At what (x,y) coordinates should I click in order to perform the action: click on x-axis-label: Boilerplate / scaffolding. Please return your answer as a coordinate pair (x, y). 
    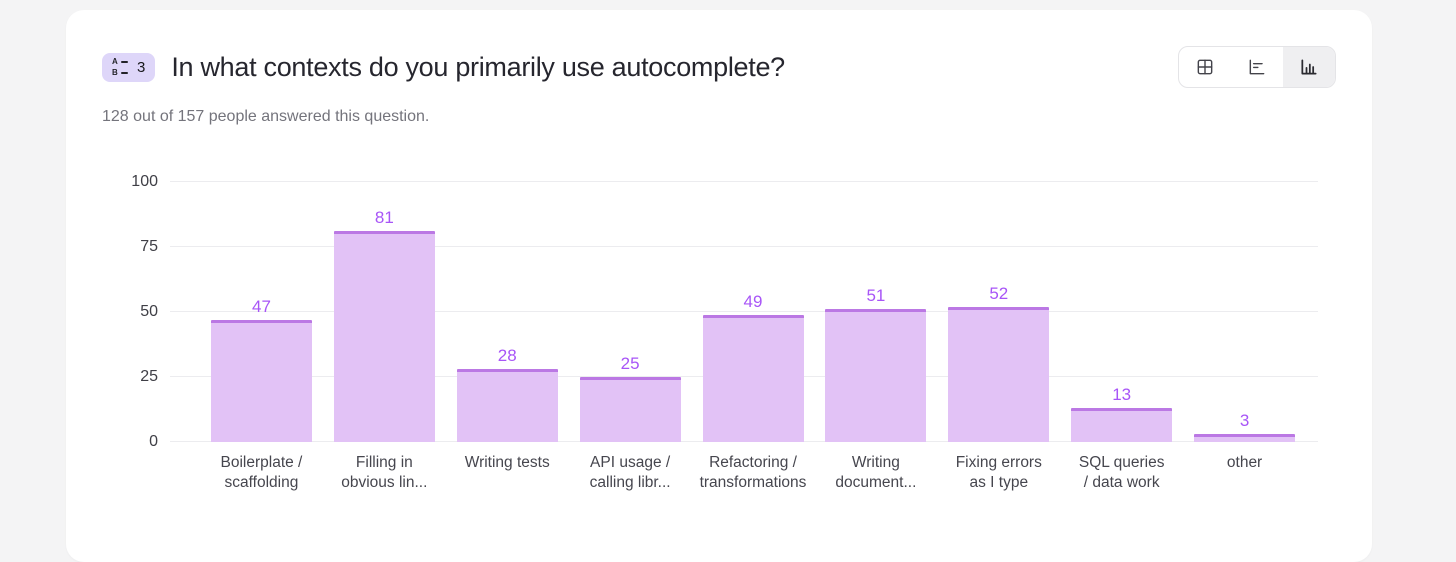
    Looking at the image, I should click on (261, 473).